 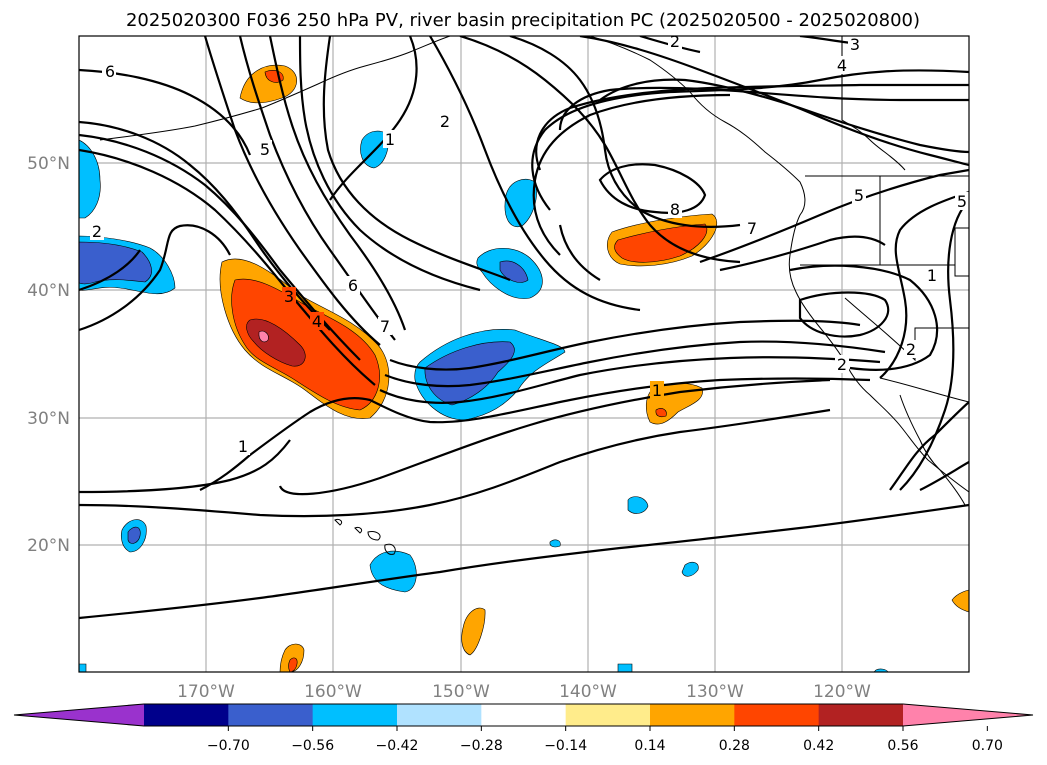 I want to click on colorbar-tick-label: 0.56, so click(x=902, y=746).